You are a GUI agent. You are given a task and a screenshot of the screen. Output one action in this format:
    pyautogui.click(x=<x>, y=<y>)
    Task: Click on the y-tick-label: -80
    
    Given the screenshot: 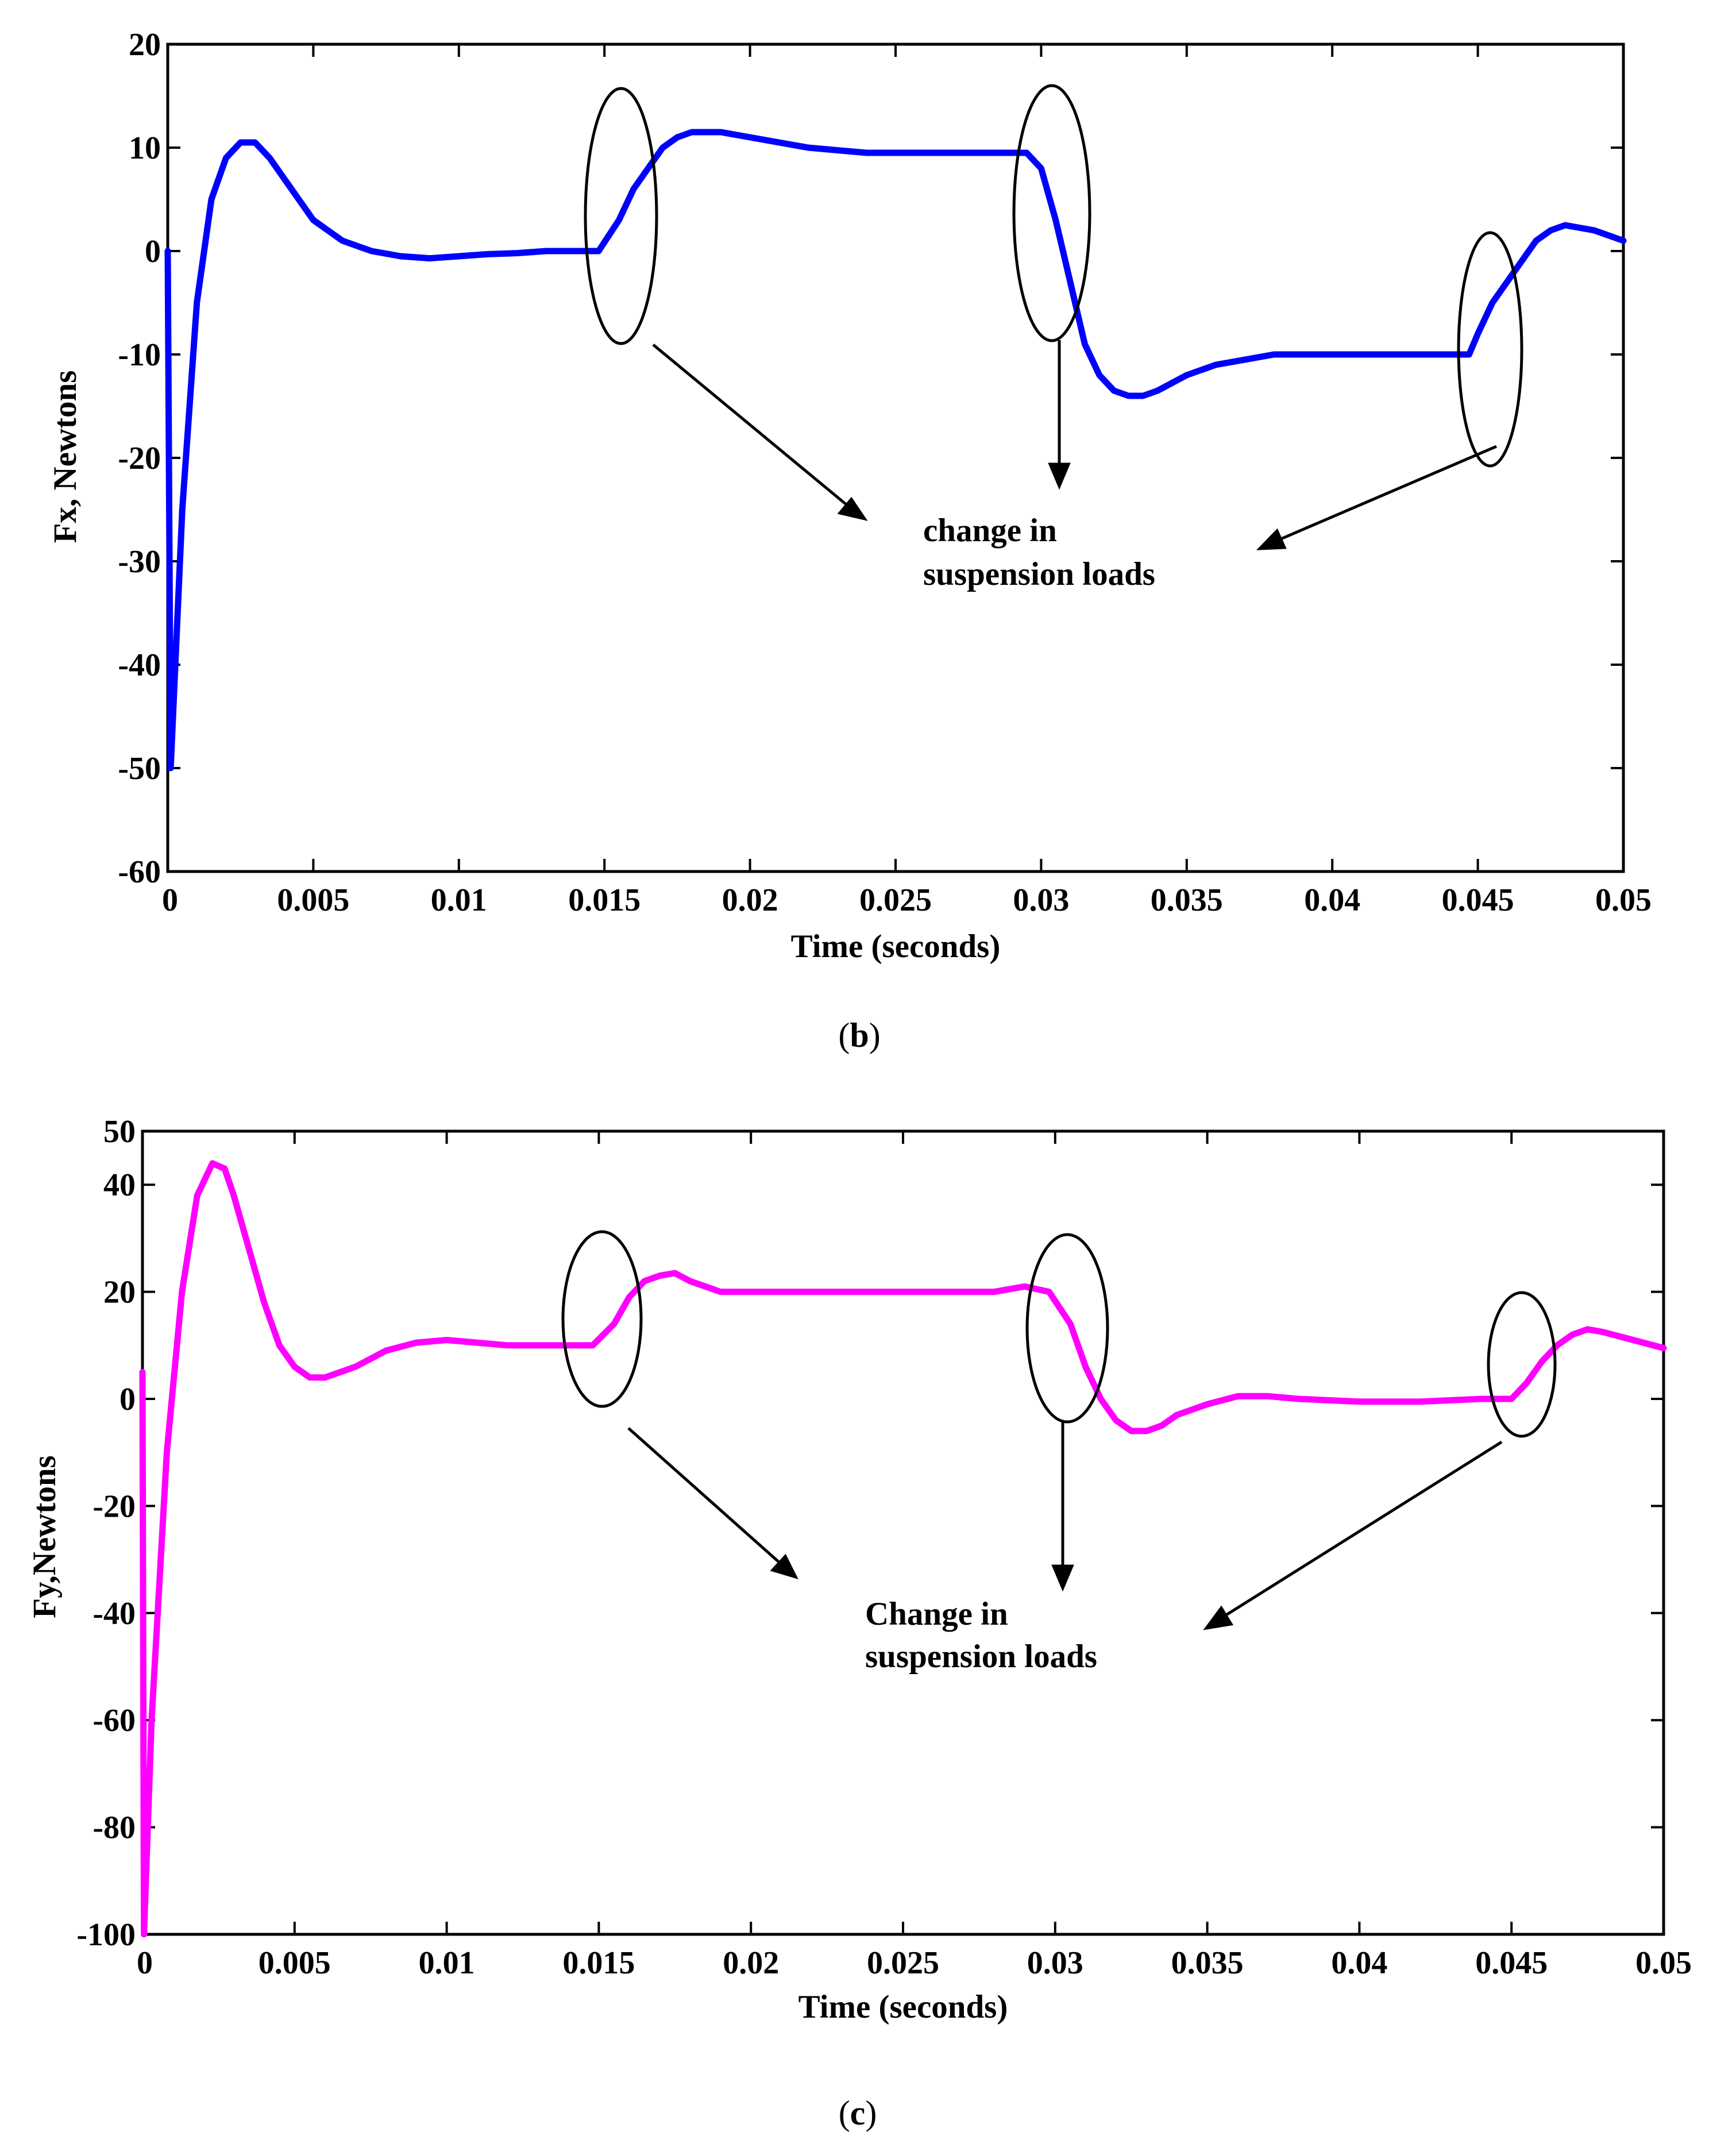 What is the action you would take?
    pyautogui.click(x=114, y=1828)
    